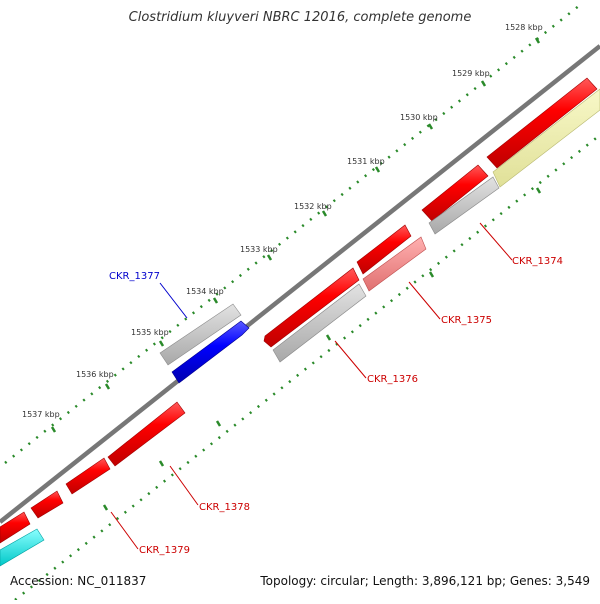 The width and height of the screenshot is (600, 604). Describe the element at coordinates (205, 291) in the screenshot. I see `scale-label: 1534 kbp` at that location.